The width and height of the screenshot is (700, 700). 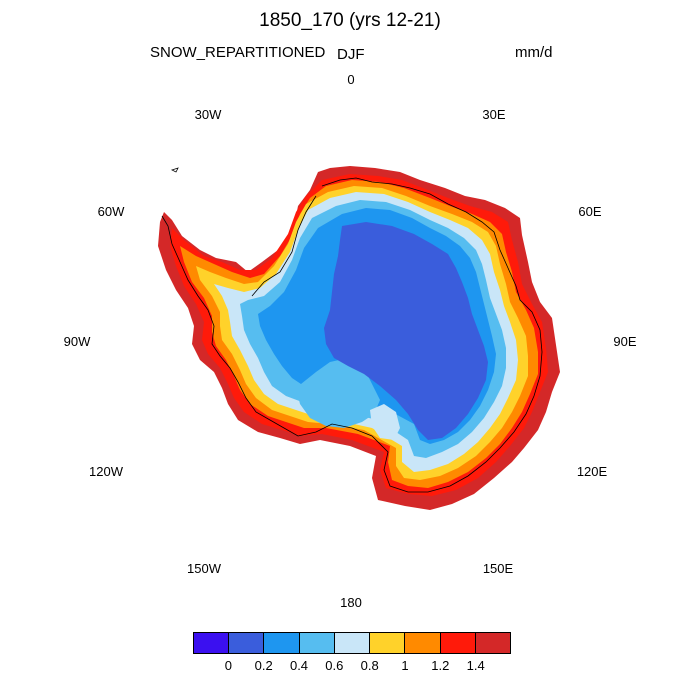 What do you see at coordinates (405, 665) in the screenshot?
I see `colorbar-tick-label: 1` at bounding box center [405, 665].